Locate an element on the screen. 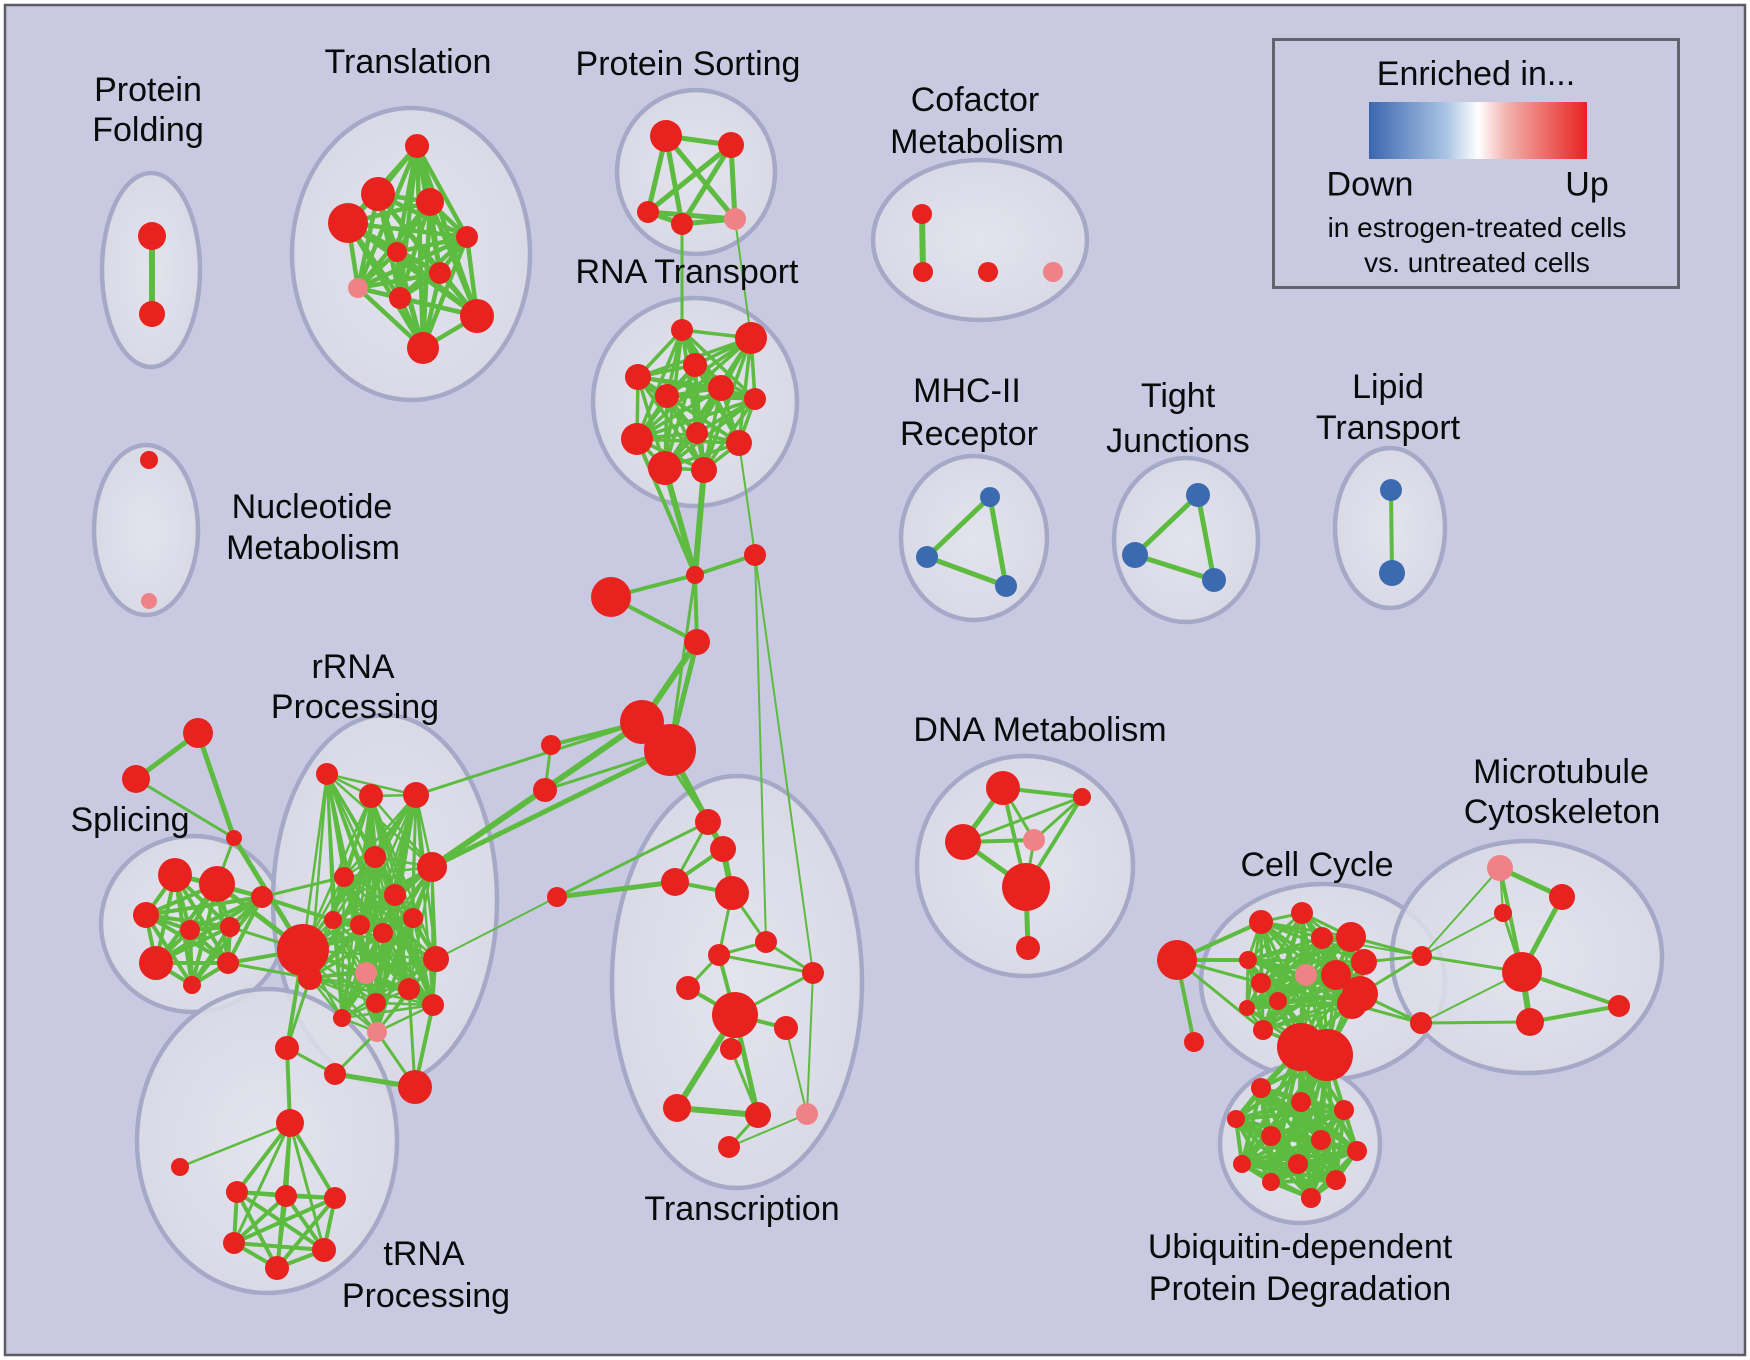 Image resolution: width=1750 pixels, height=1360 pixels. node-rr10 is located at coordinates (383, 933).